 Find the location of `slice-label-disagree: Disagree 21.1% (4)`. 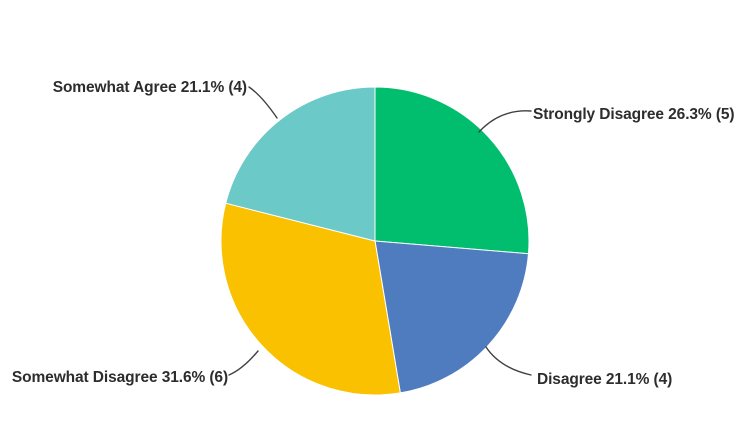

slice-label-disagree: Disagree 21.1% (4) is located at coordinates (605, 379).